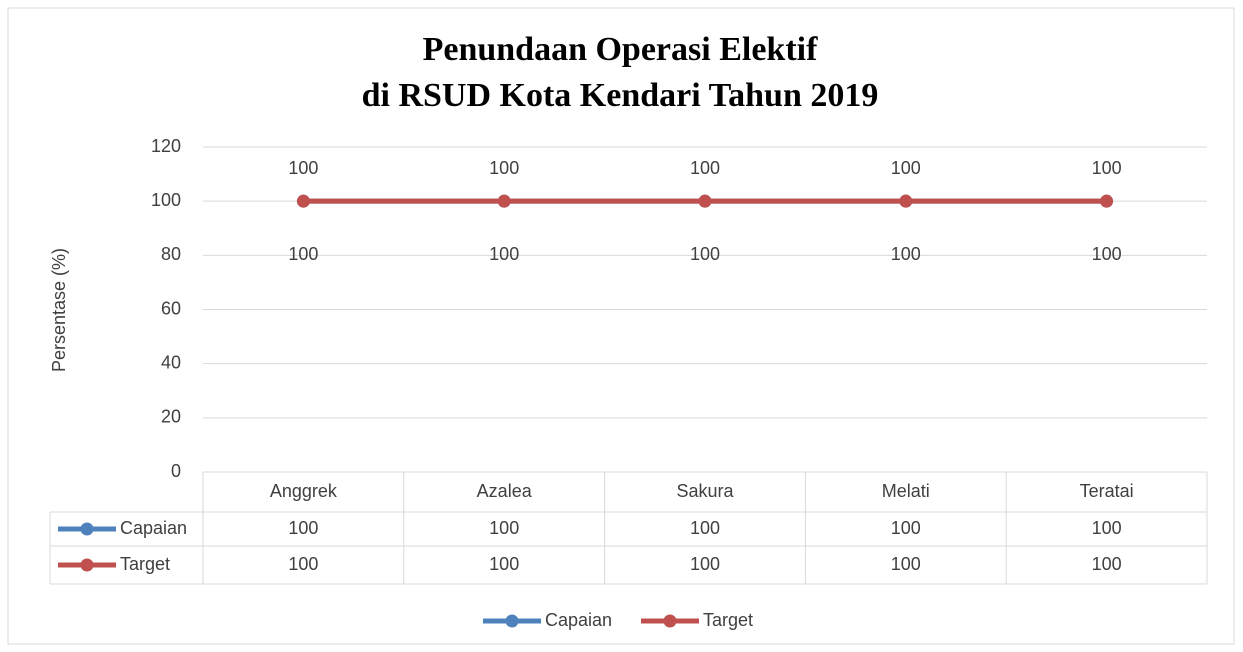 The height and width of the screenshot is (652, 1243). Describe the element at coordinates (171, 254) in the screenshot. I see `y-tick-label: 80` at that location.